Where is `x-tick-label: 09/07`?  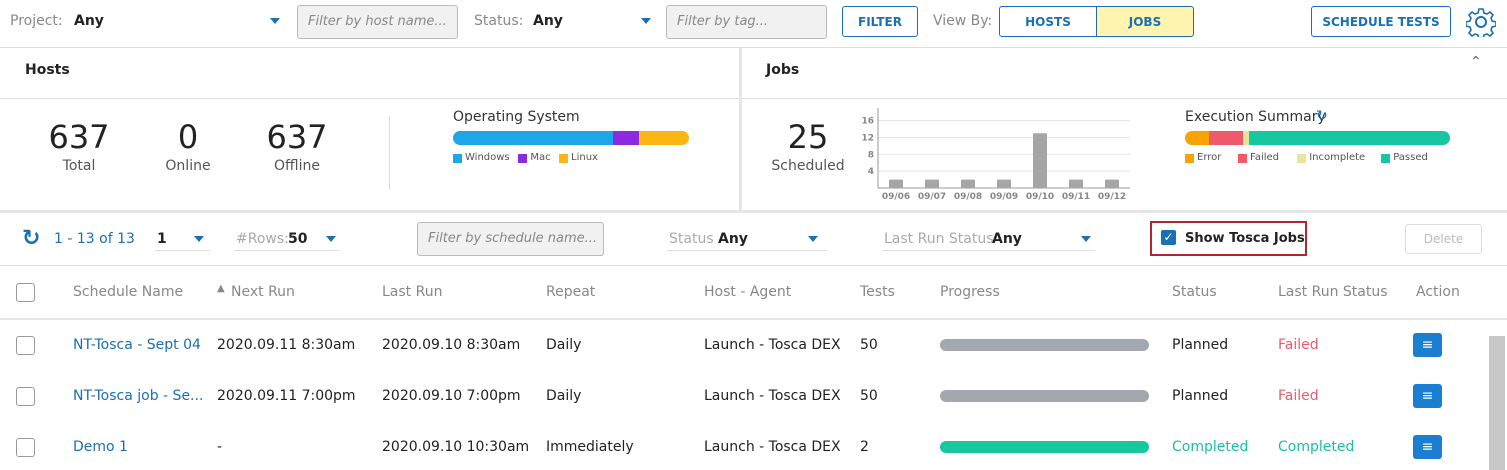
x-tick-label: 09/07 is located at coordinates (932, 197).